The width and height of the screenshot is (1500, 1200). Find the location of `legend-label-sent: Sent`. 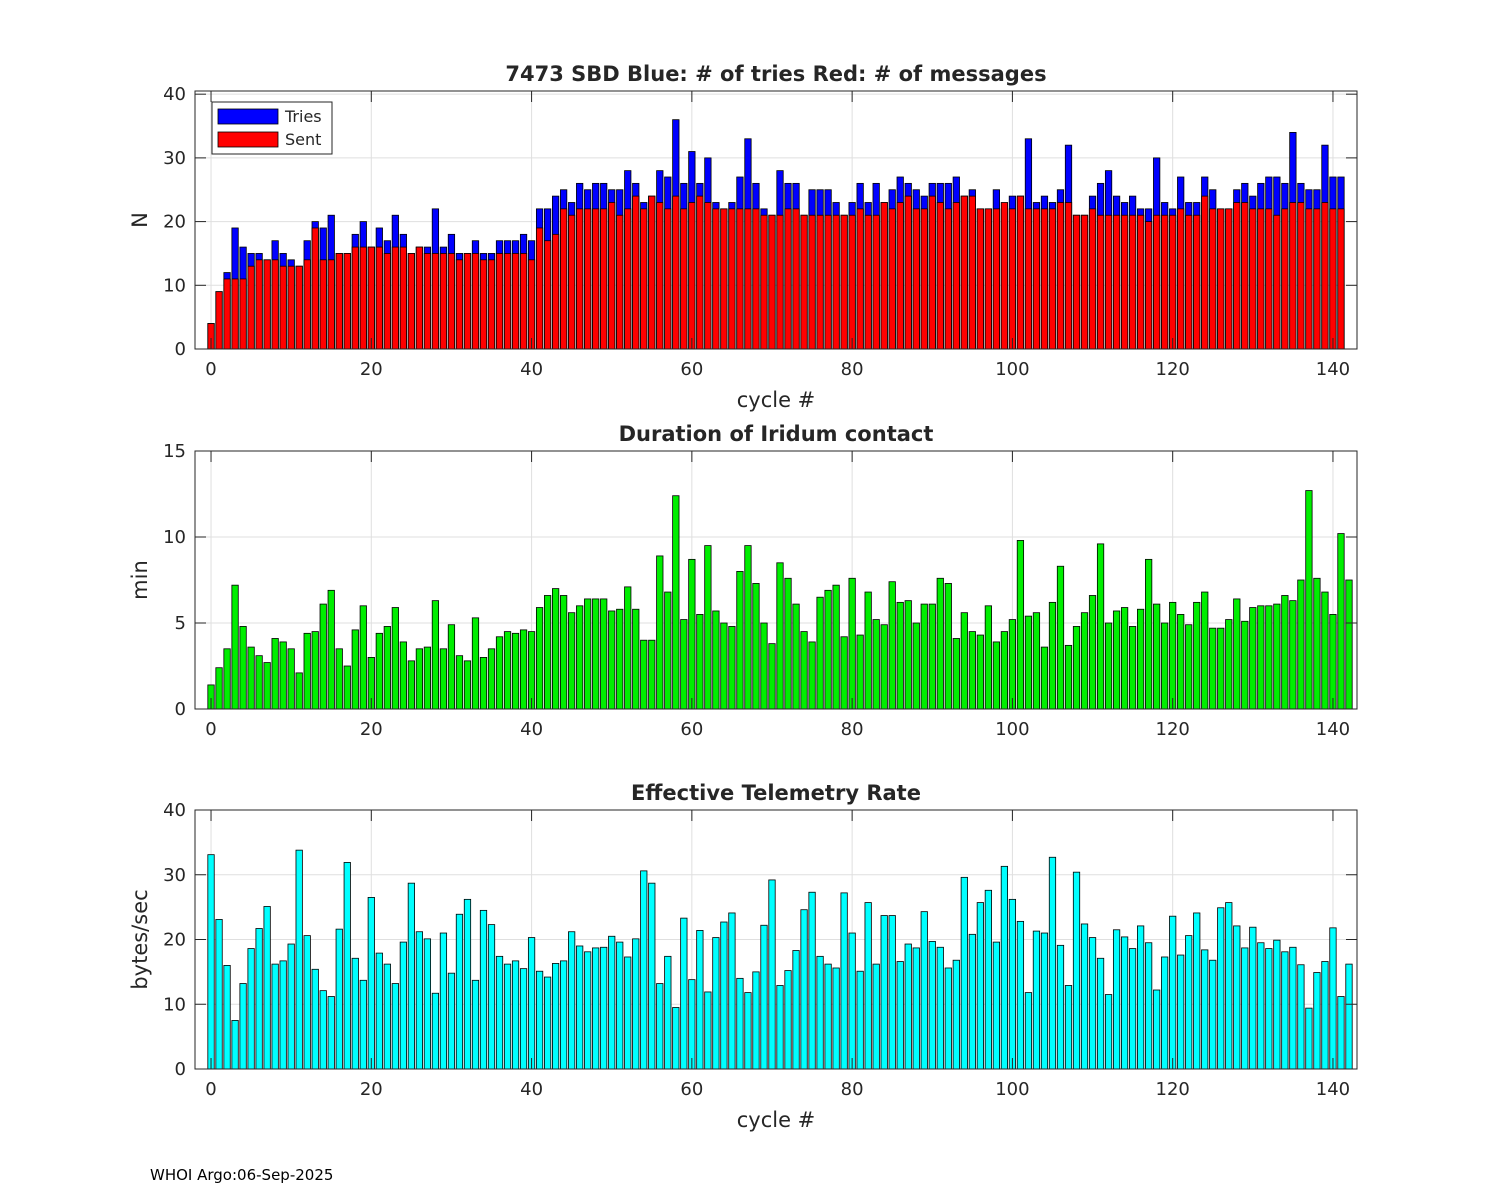

legend-label-sent: Sent is located at coordinates (303, 139).